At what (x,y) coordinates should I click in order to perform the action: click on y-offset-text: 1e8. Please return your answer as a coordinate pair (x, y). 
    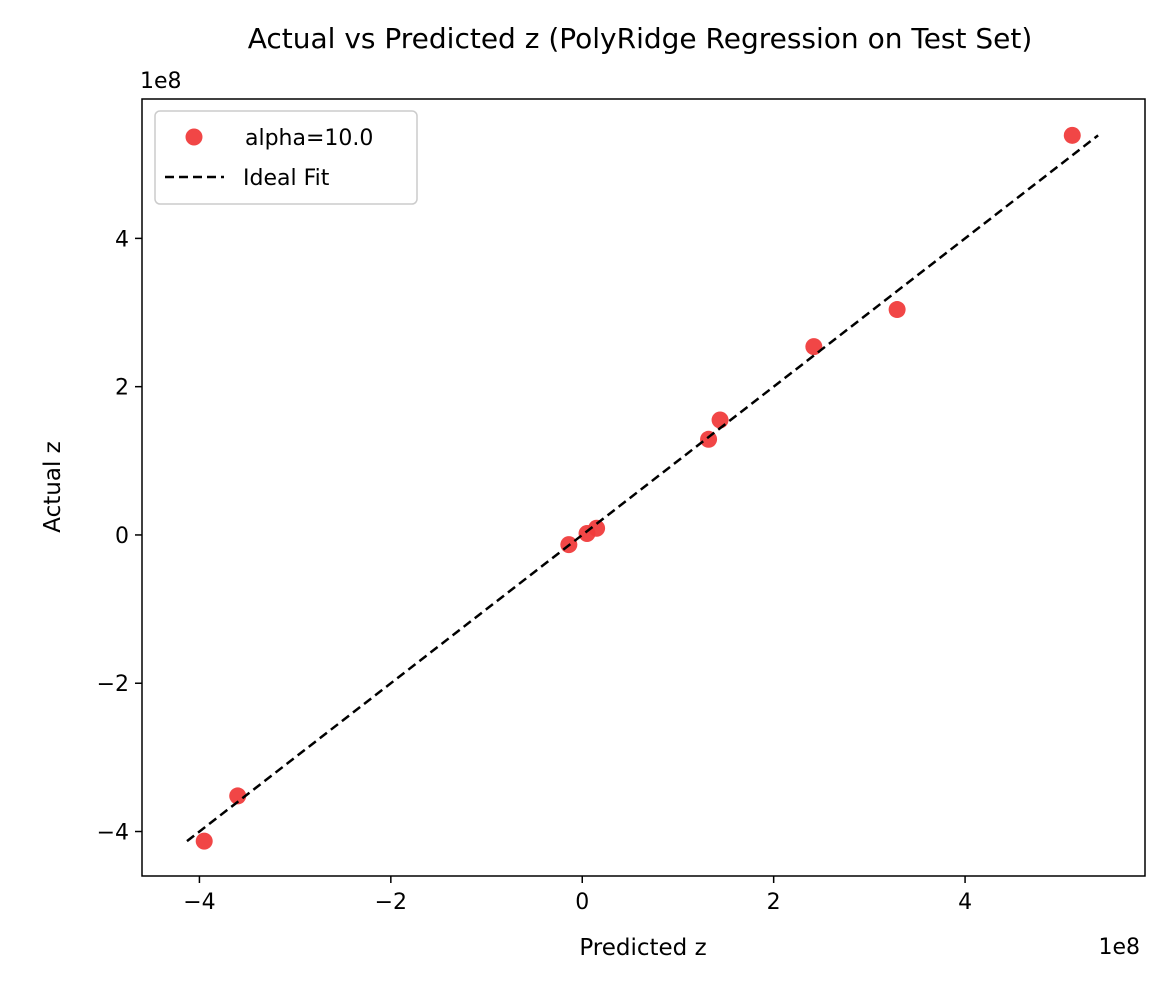
    Looking at the image, I should click on (161, 81).